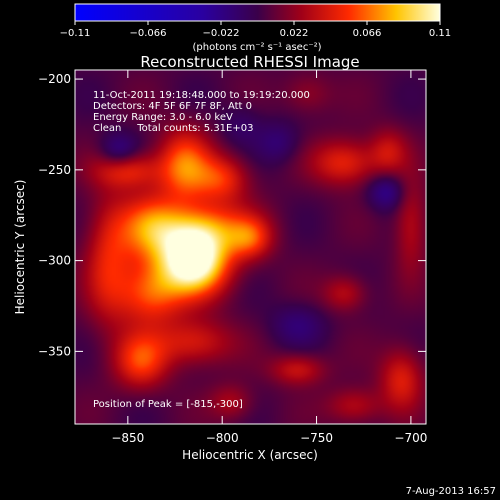 The height and width of the screenshot is (500, 500). What do you see at coordinates (255, 30) in the screenshot?
I see `colorbar-ticks: −0.11 −0.066 −0.022 0.022 0.066 0.11` at bounding box center [255, 30].